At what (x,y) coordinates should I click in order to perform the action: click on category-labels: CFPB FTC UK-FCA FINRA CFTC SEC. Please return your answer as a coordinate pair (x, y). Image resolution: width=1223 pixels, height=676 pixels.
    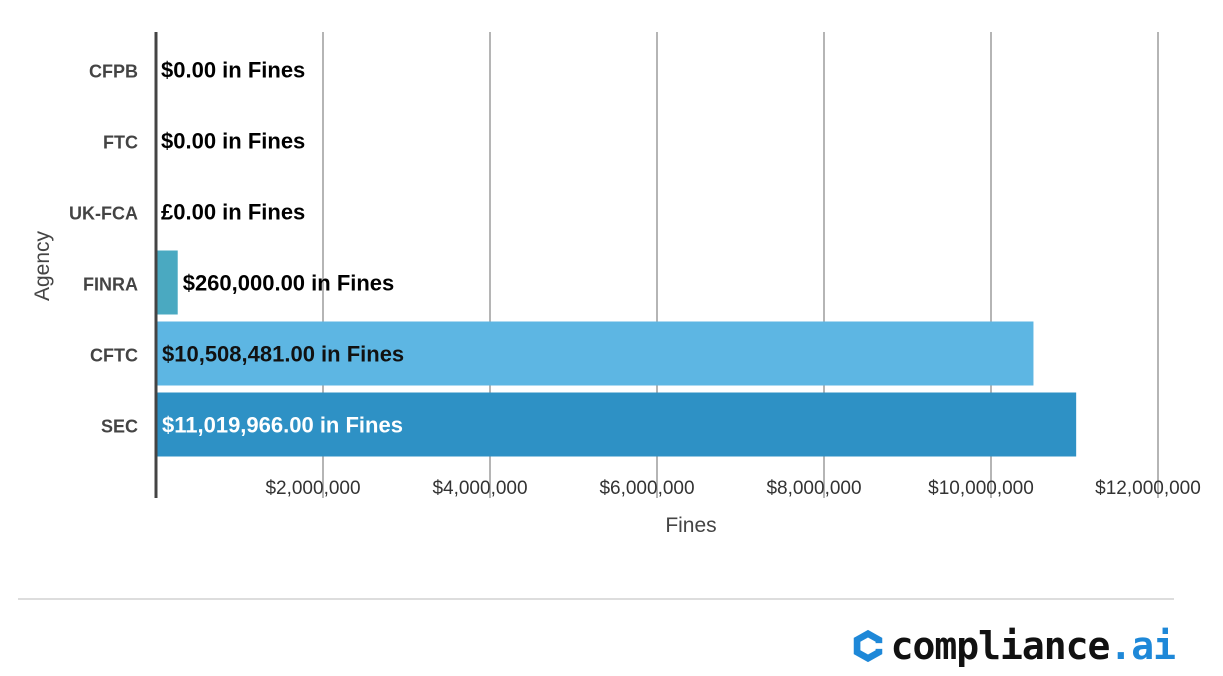
    Looking at the image, I should click on (103, 249).